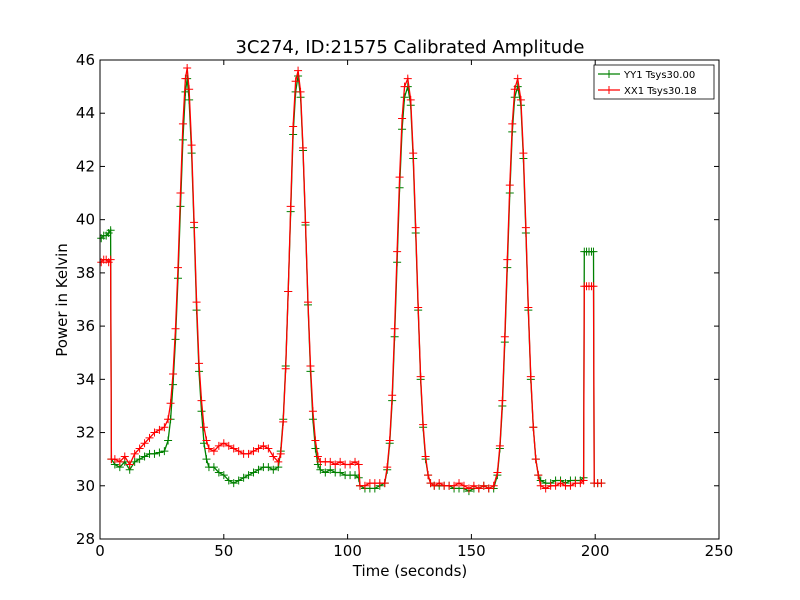  Describe the element at coordinates (85, 220) in the screenshot. I see `y-tick-label: 40` at that location.